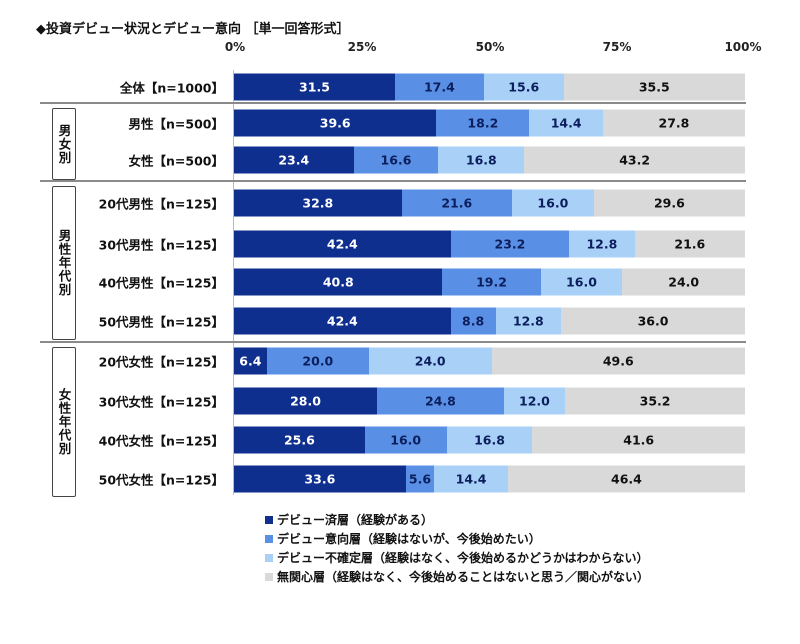 This screenshot has width=800, height=644. What do you see at coordinates (490, 47) in the screenshot?
I see `x-tick-label: 50%` at bounding box center [490, 47].